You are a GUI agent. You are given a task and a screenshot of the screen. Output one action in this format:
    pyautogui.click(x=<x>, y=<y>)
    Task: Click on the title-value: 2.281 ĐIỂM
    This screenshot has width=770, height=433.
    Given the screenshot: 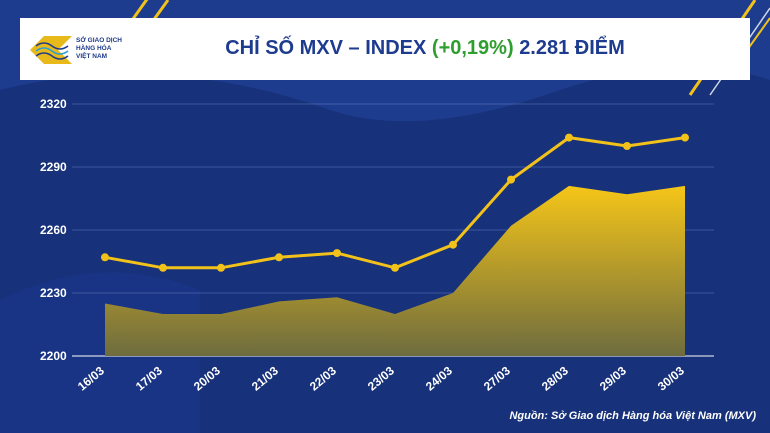 What is the action you would take?
    pyautogui.click(x=572, y=48)
    